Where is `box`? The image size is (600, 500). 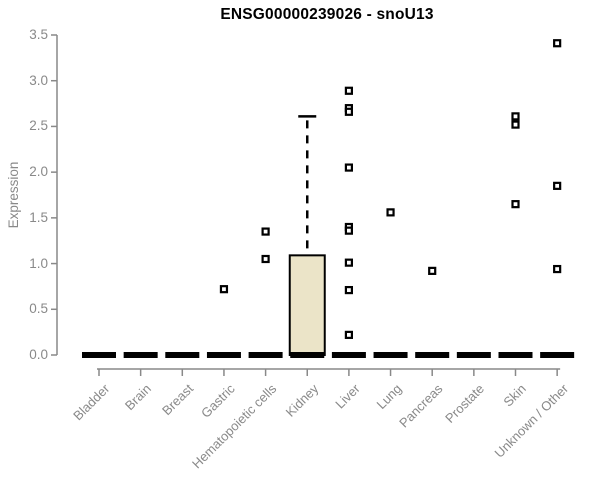
box is located at coordinates (307, 305).